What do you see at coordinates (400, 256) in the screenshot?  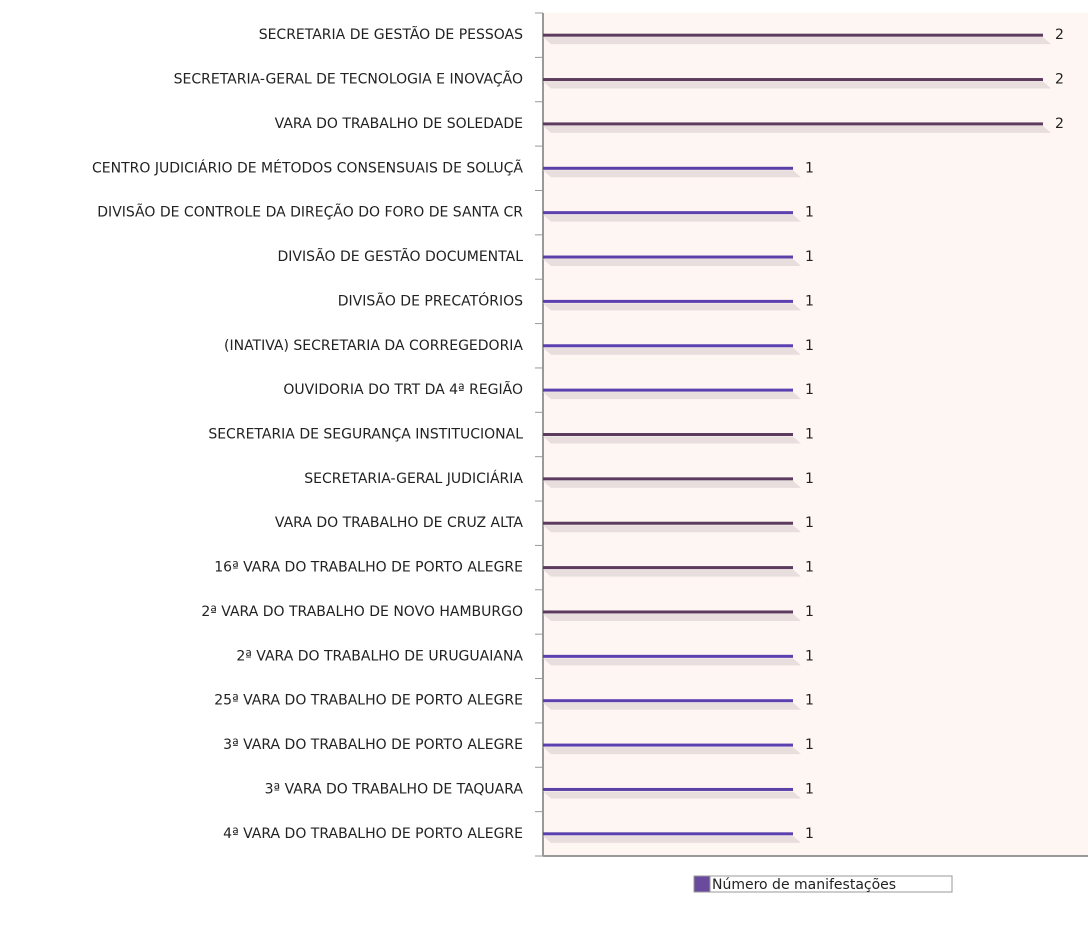 I see `y-tick-label: DIVISÃO DE GESTÃO DOCUMENTAL` at bounding box center [400, 256].